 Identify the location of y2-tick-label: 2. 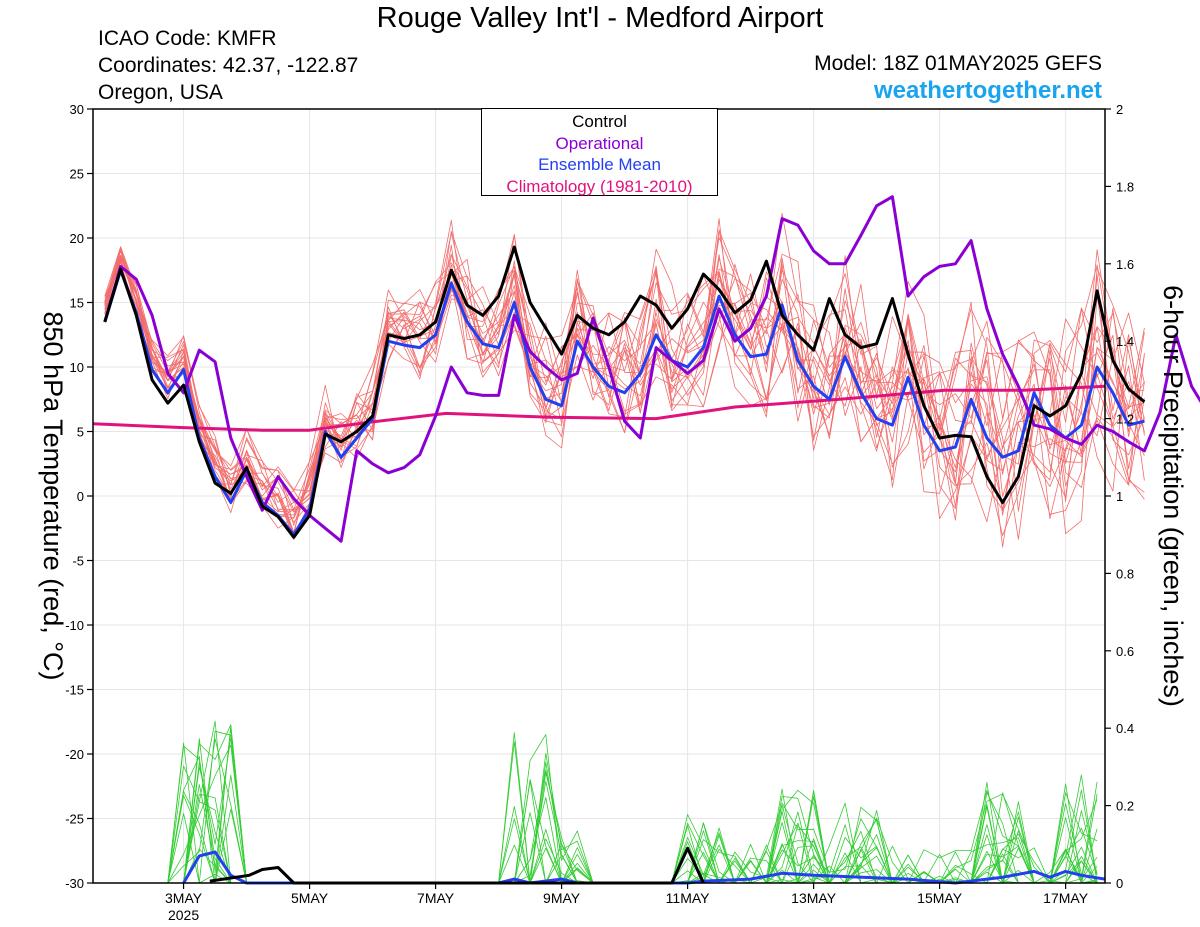
(1119, 109).